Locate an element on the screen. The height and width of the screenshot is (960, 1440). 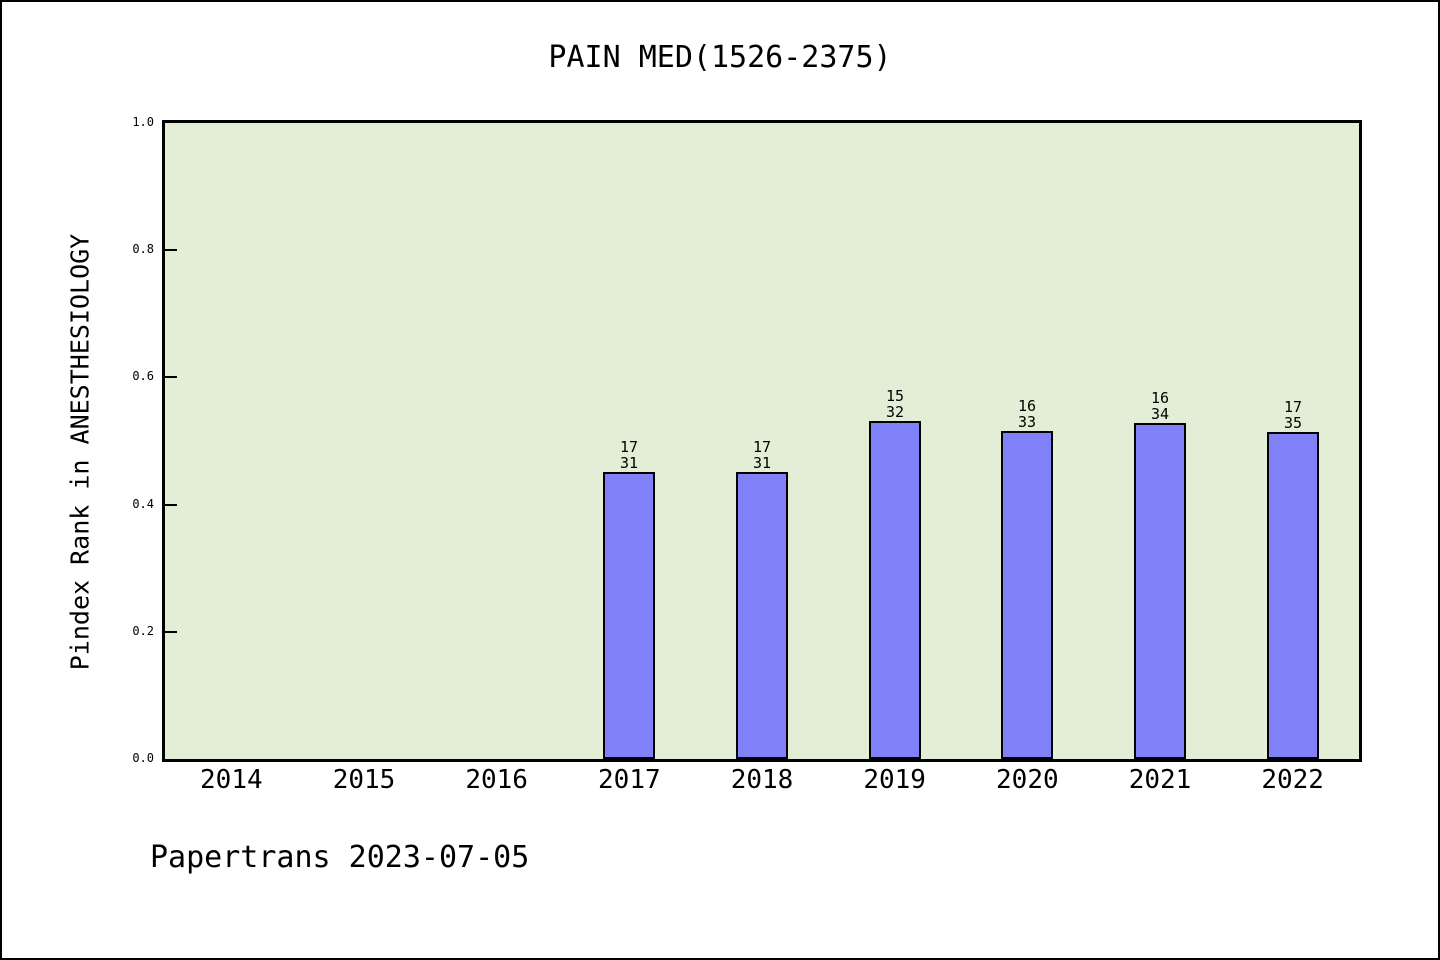
y-axis-title: Pindex Rank in ANESTHESIOLOGY is located at coordinates (80, 452).